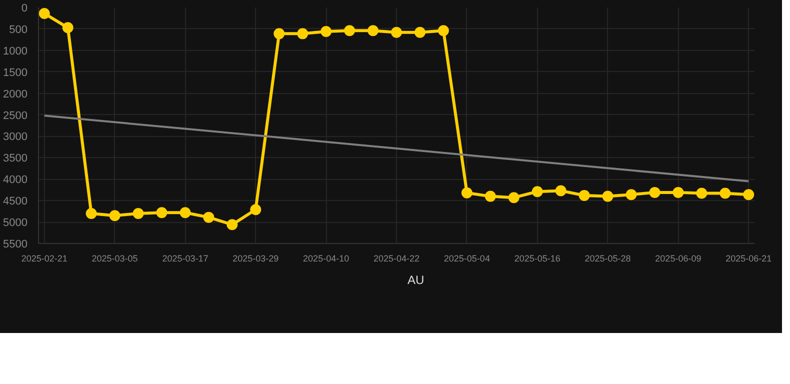 This screenshot has height=384, width=790. What do you see at coordinates (417, 280) in the screenshot?
I see `text: AU` at bounding box center [417, 280].